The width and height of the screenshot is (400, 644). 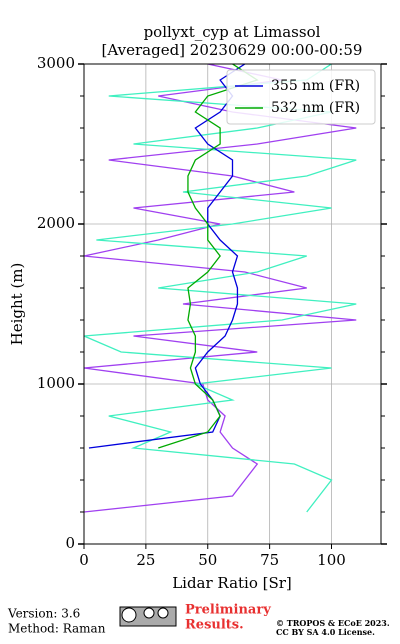 I want to click on x-tick-label: 100, so click(x=331, y=560).